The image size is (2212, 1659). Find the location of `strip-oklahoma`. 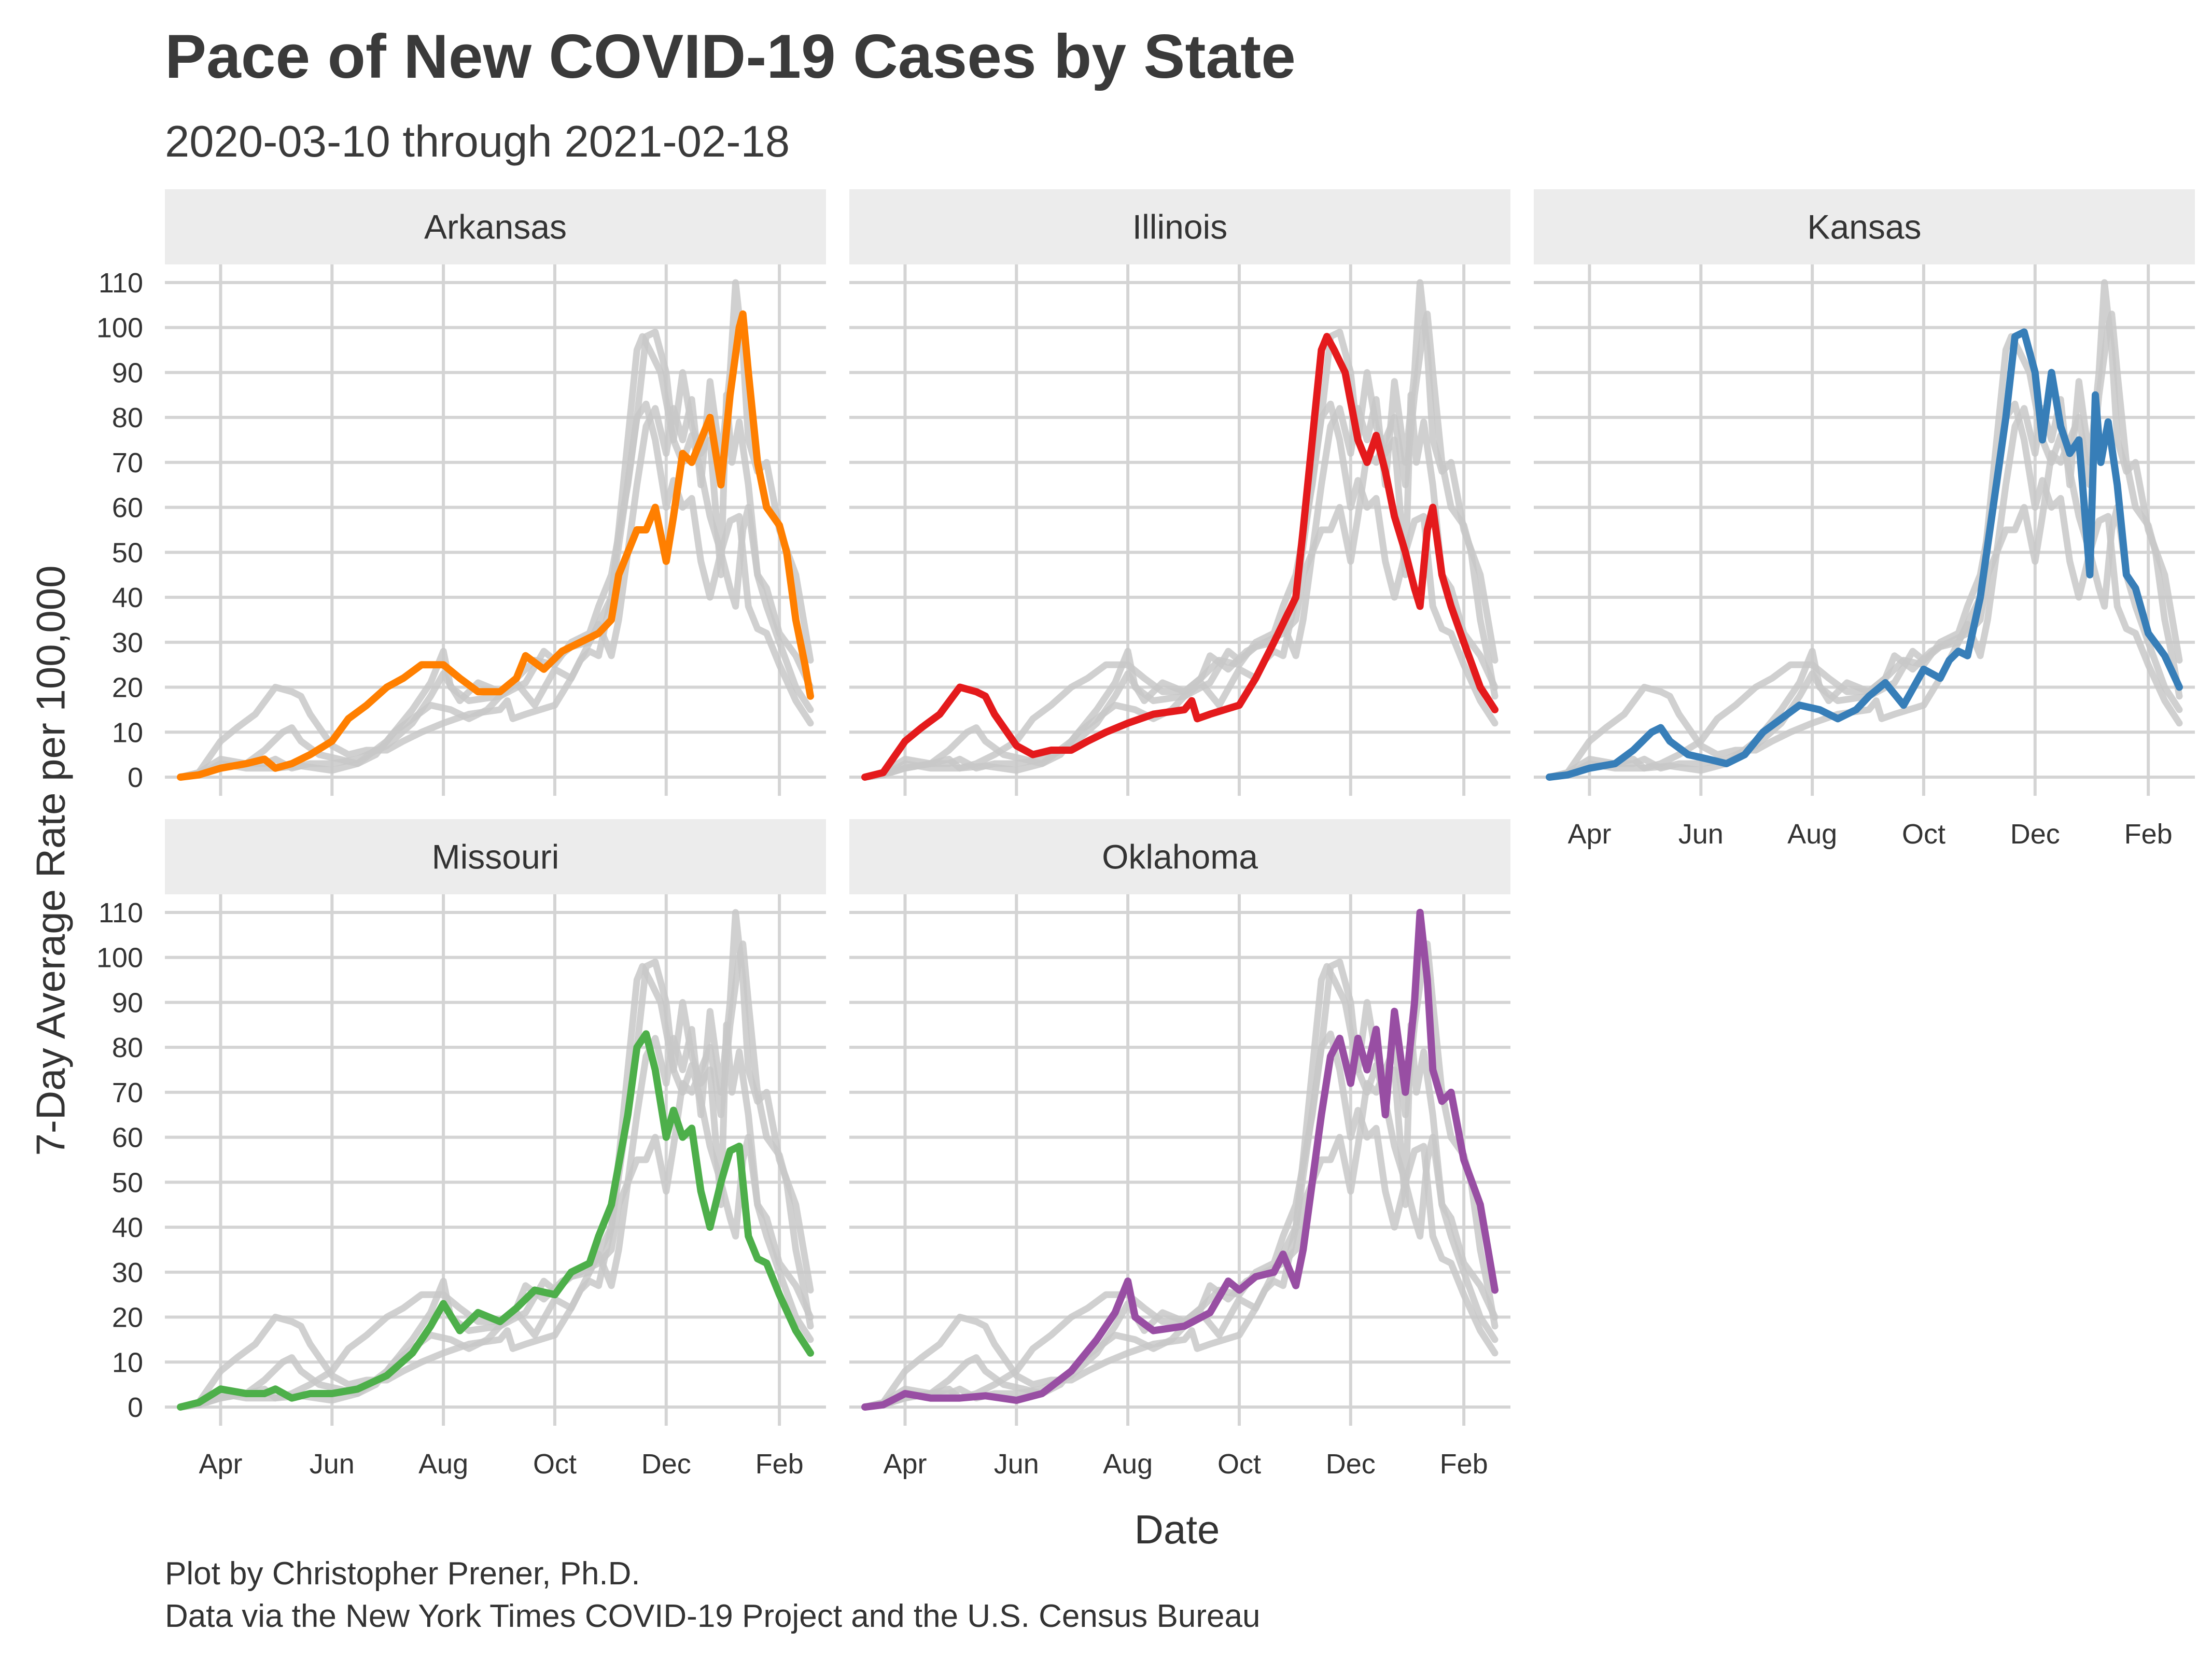

strip-oklahoma is located at coordinates (1179, 856).